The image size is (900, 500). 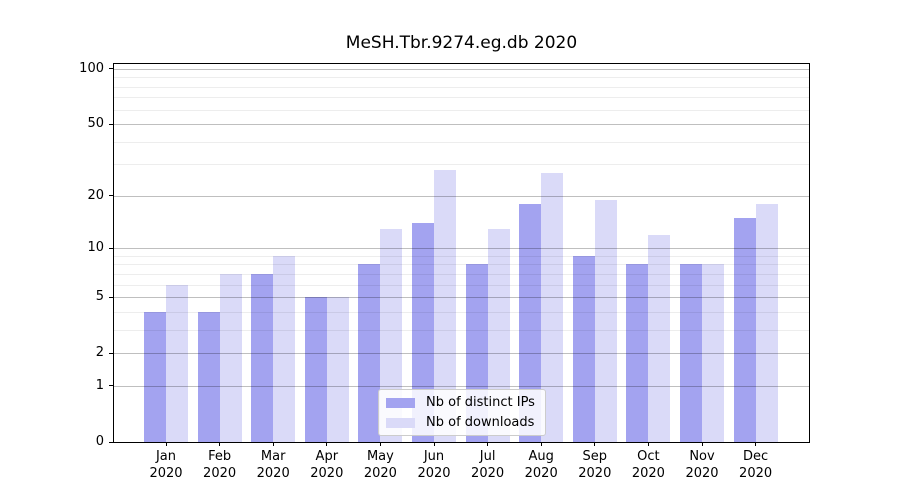 What do you see at coordinates (273, 465) in the screenshot?
I see `x-tick-label: Mar 2020` at bounding box center [273, 465].